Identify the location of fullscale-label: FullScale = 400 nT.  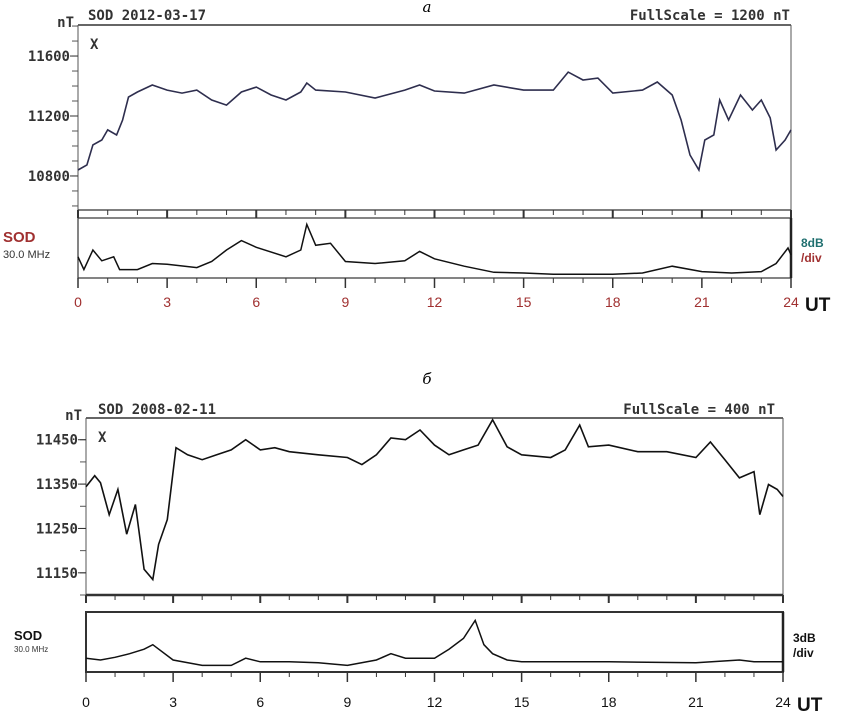
(699, 410).